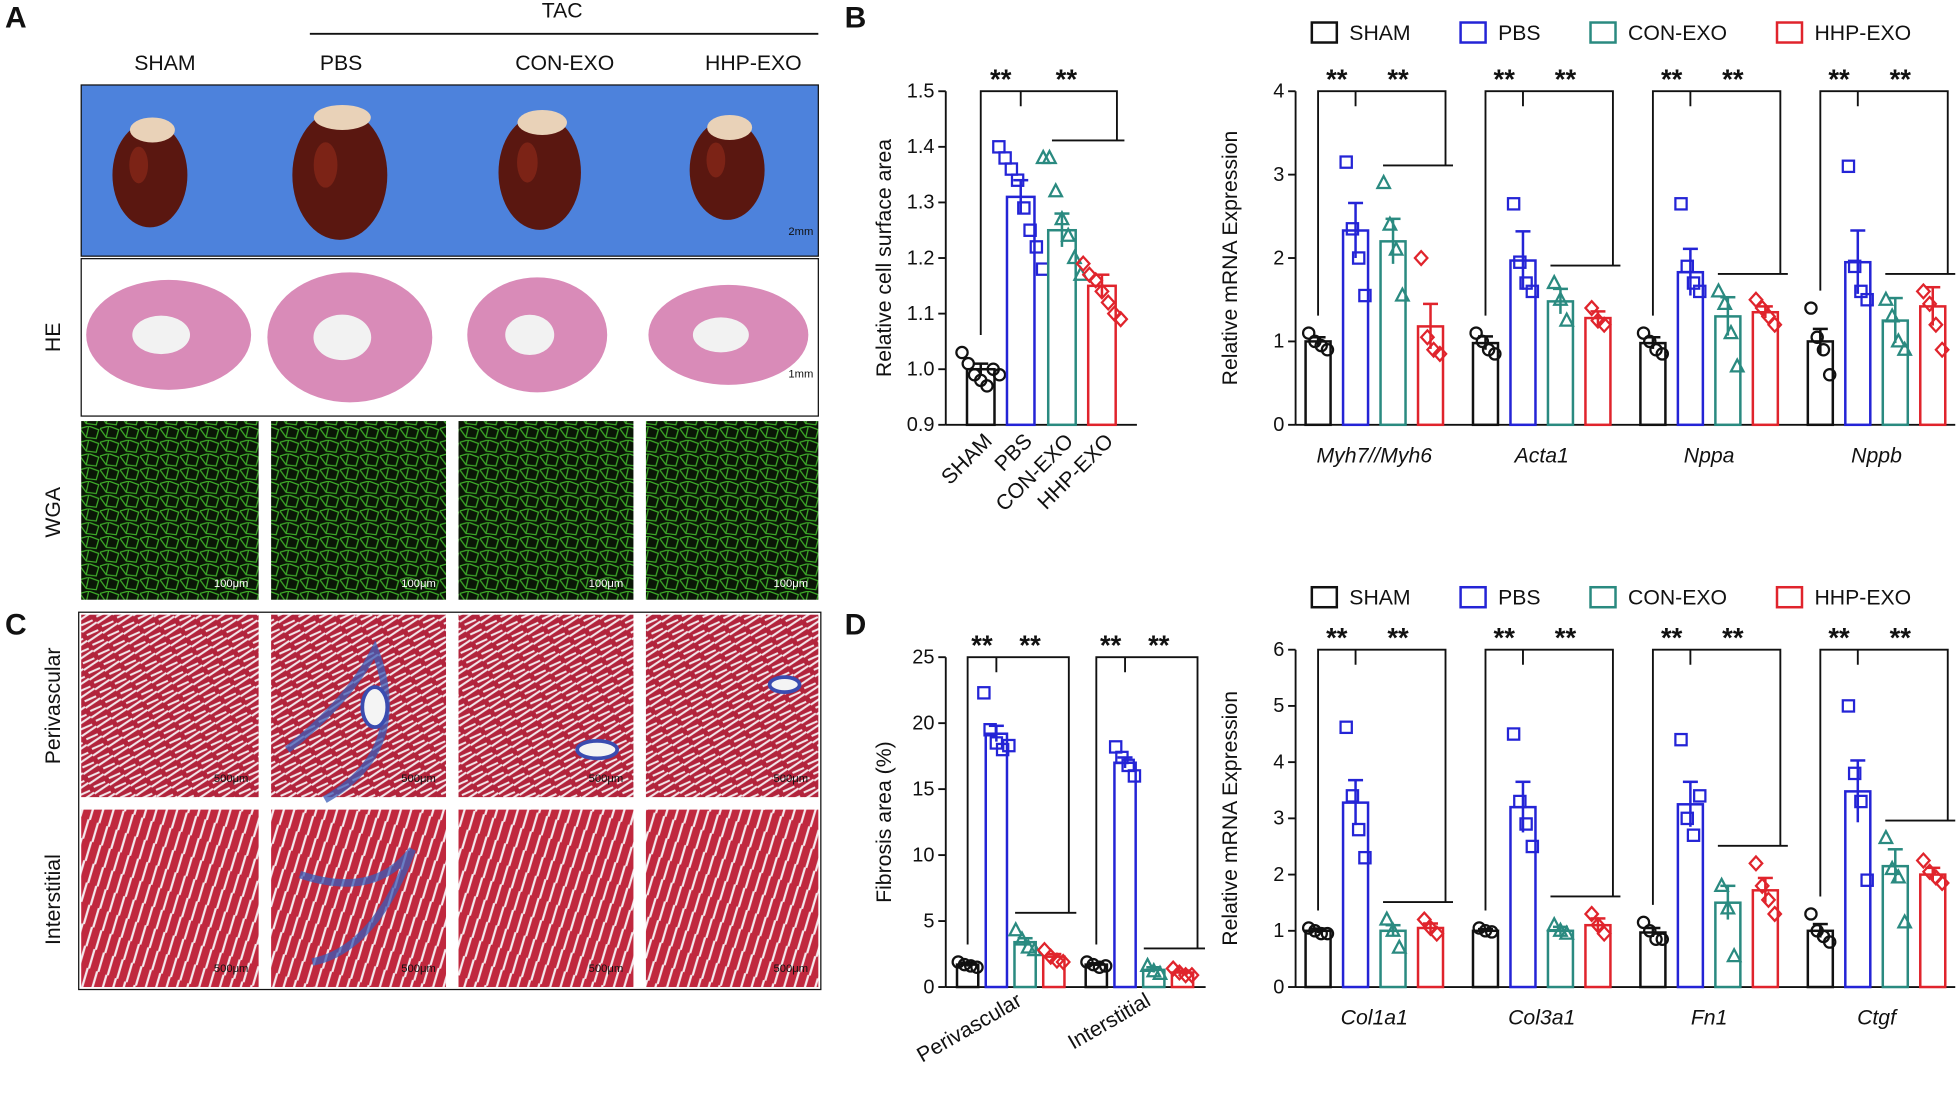 This screenshot has width=1959, height=1102. What do you see at coordinates (1877, 1018) in the screenshot?
I see `x-tick-label: Ctgf` at bounding box center [1877, 1018].